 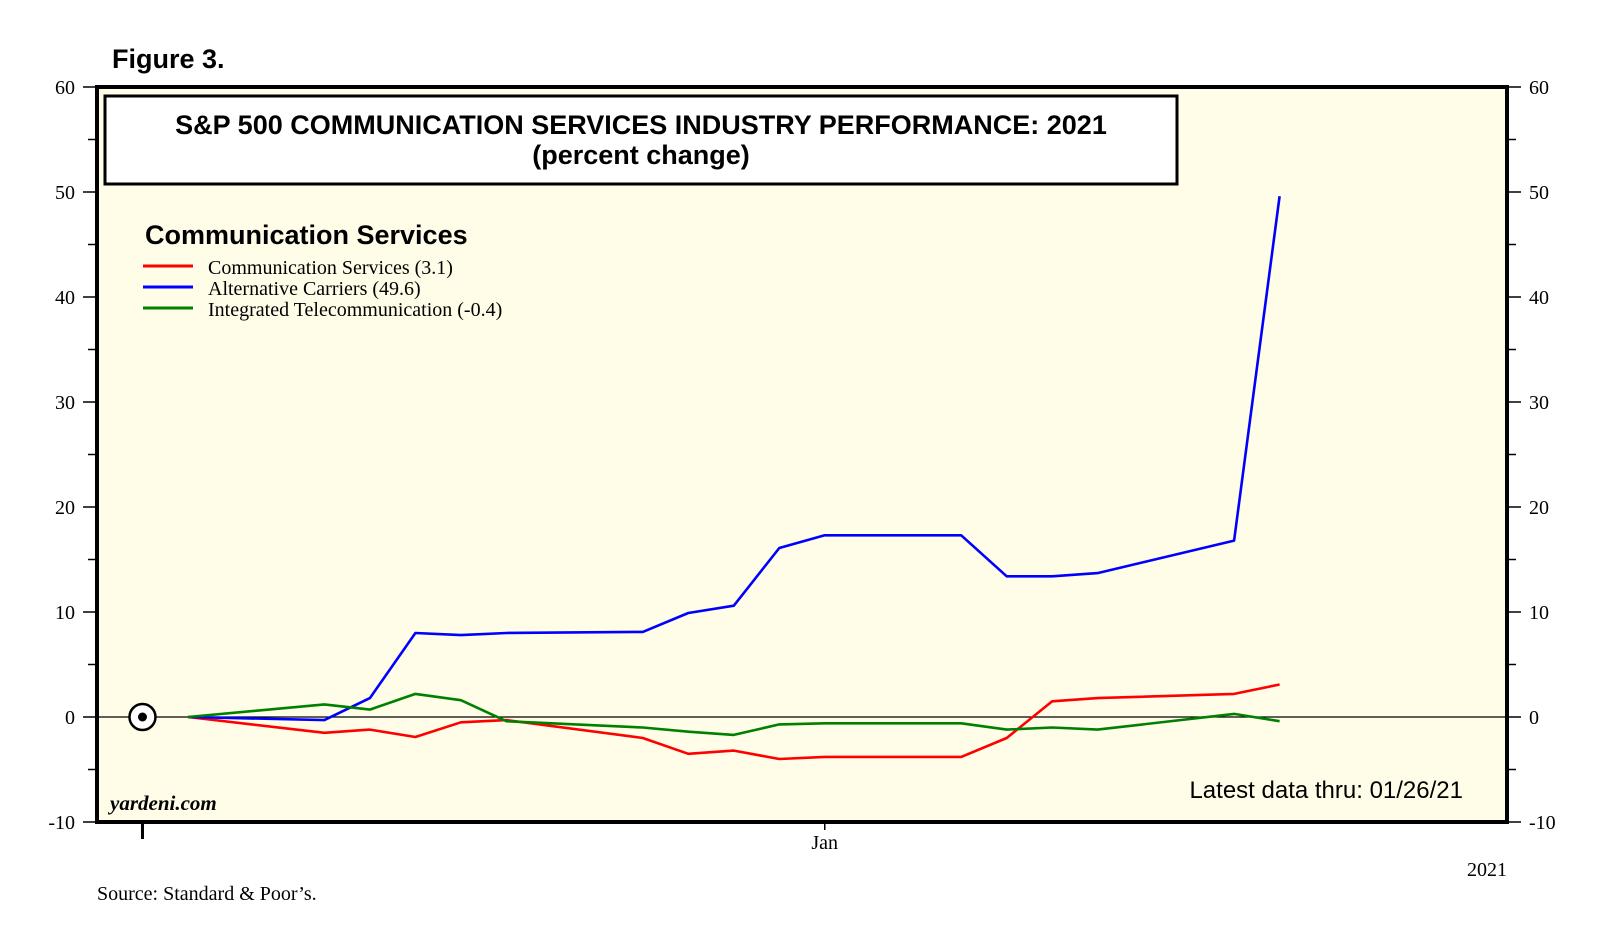 What do you see at coordinates (65, 88) in the screenshot?
I see `y-tick-label-left: 60` at bounding box center [65, 88].